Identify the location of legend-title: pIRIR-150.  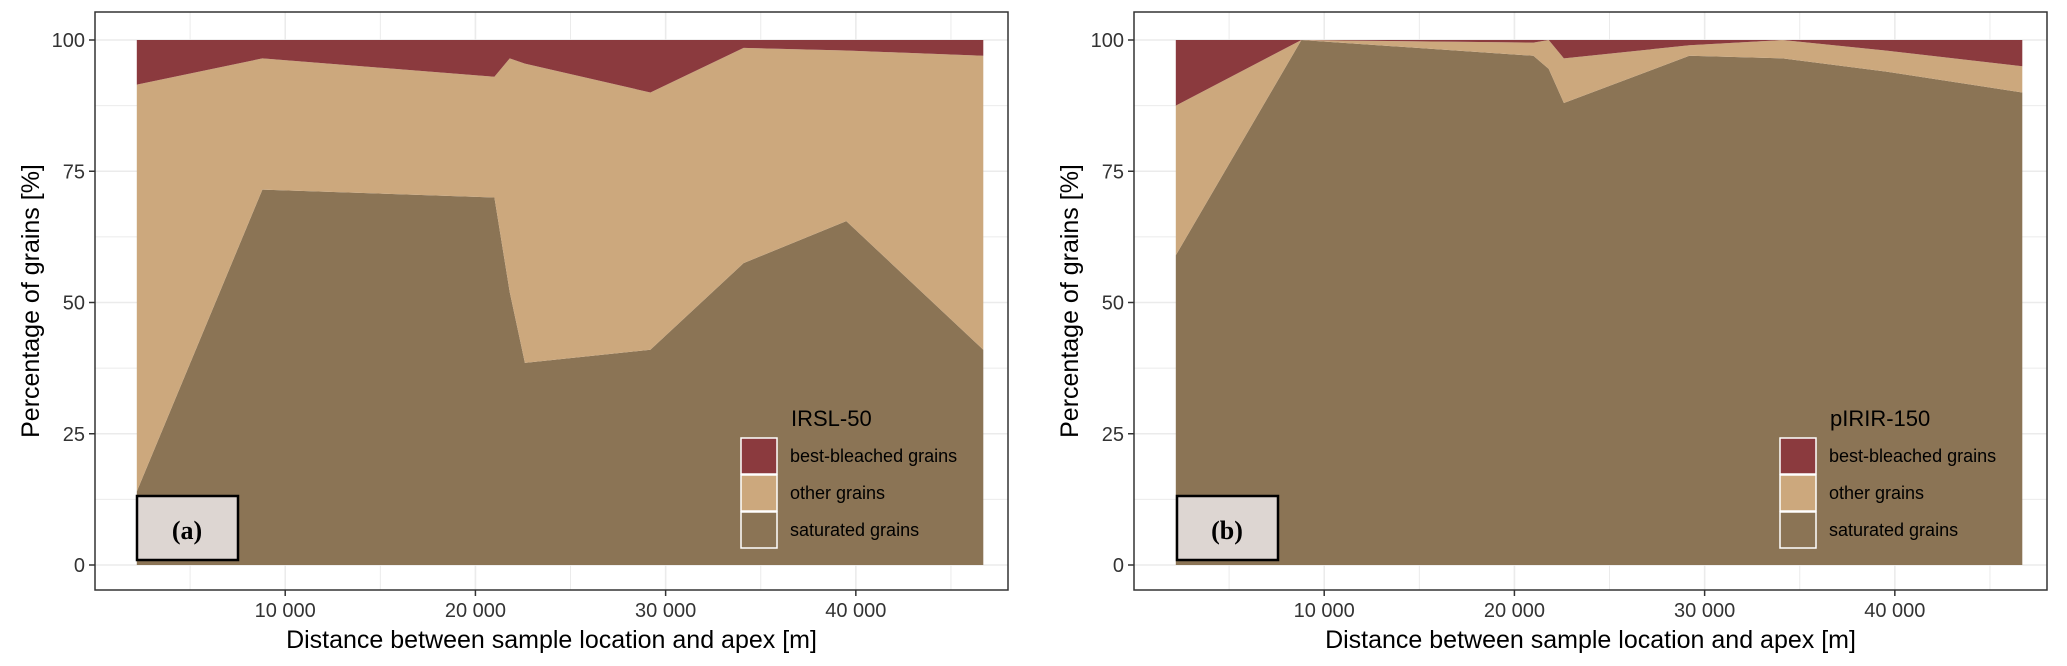
(1880, 418).